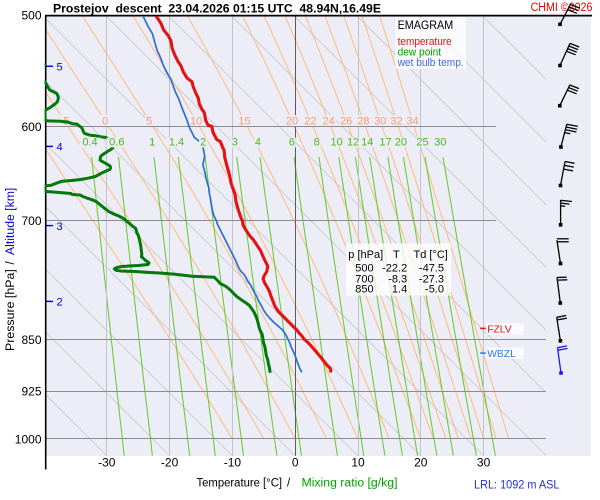 This screenshot has height=500, width=600. Describe the element at coordinates (244, 121) in the screenshot. I see `svg-text: 15` at that location.